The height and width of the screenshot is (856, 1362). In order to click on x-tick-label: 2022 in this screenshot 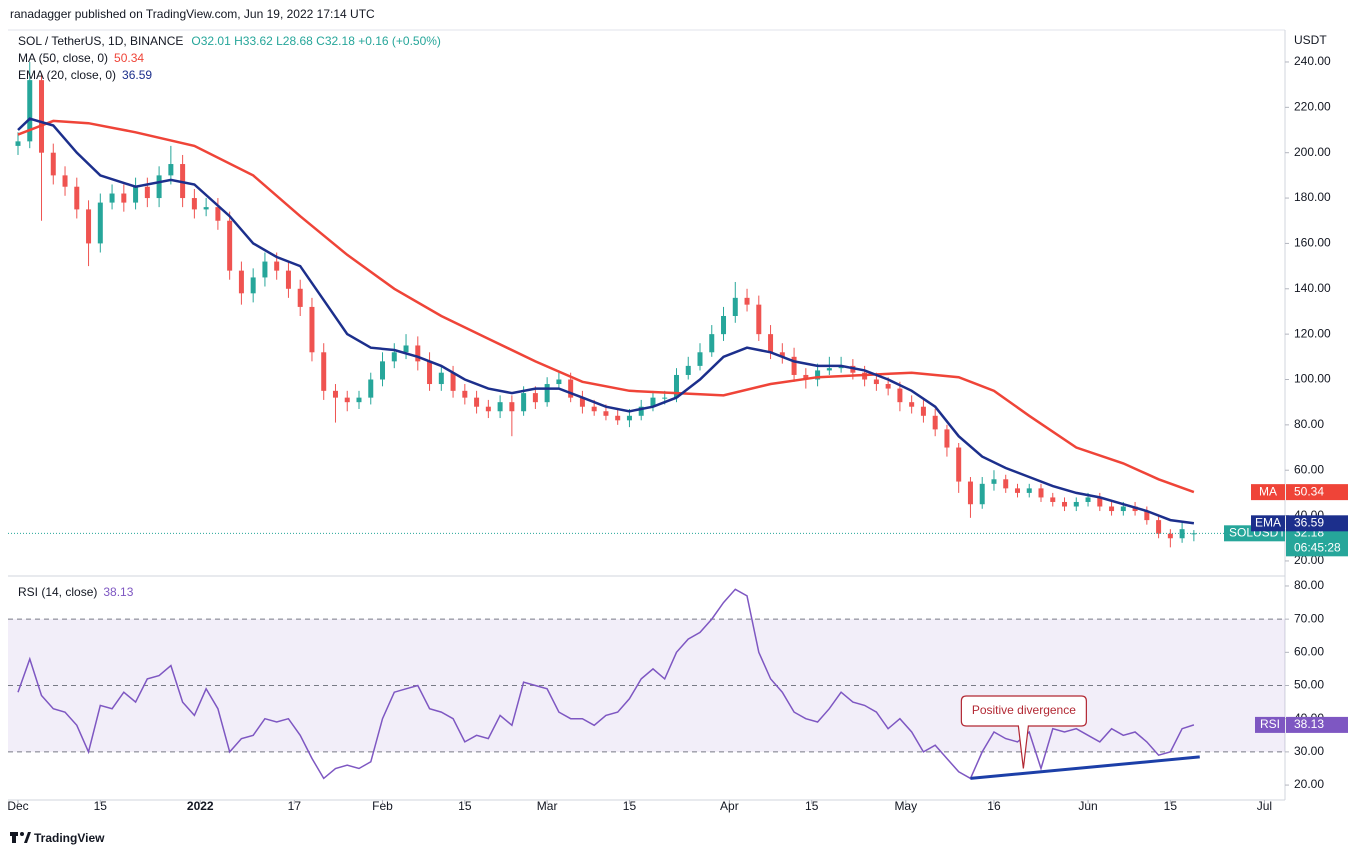, I will do `click(200, 806)`.